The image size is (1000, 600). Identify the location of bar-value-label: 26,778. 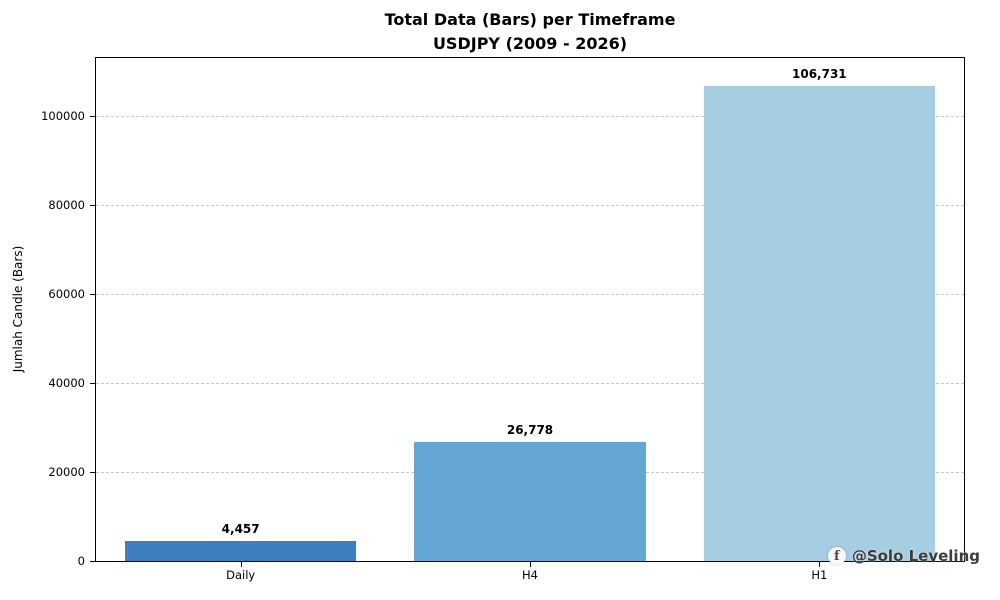
(530, 429).